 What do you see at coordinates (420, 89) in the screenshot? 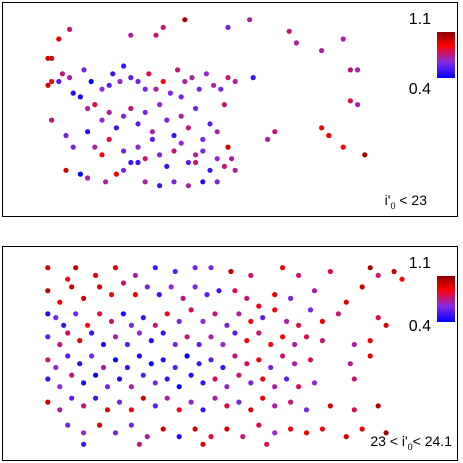
I see `colorbar-min-label: 0.4` at bounding box center [420, 89].